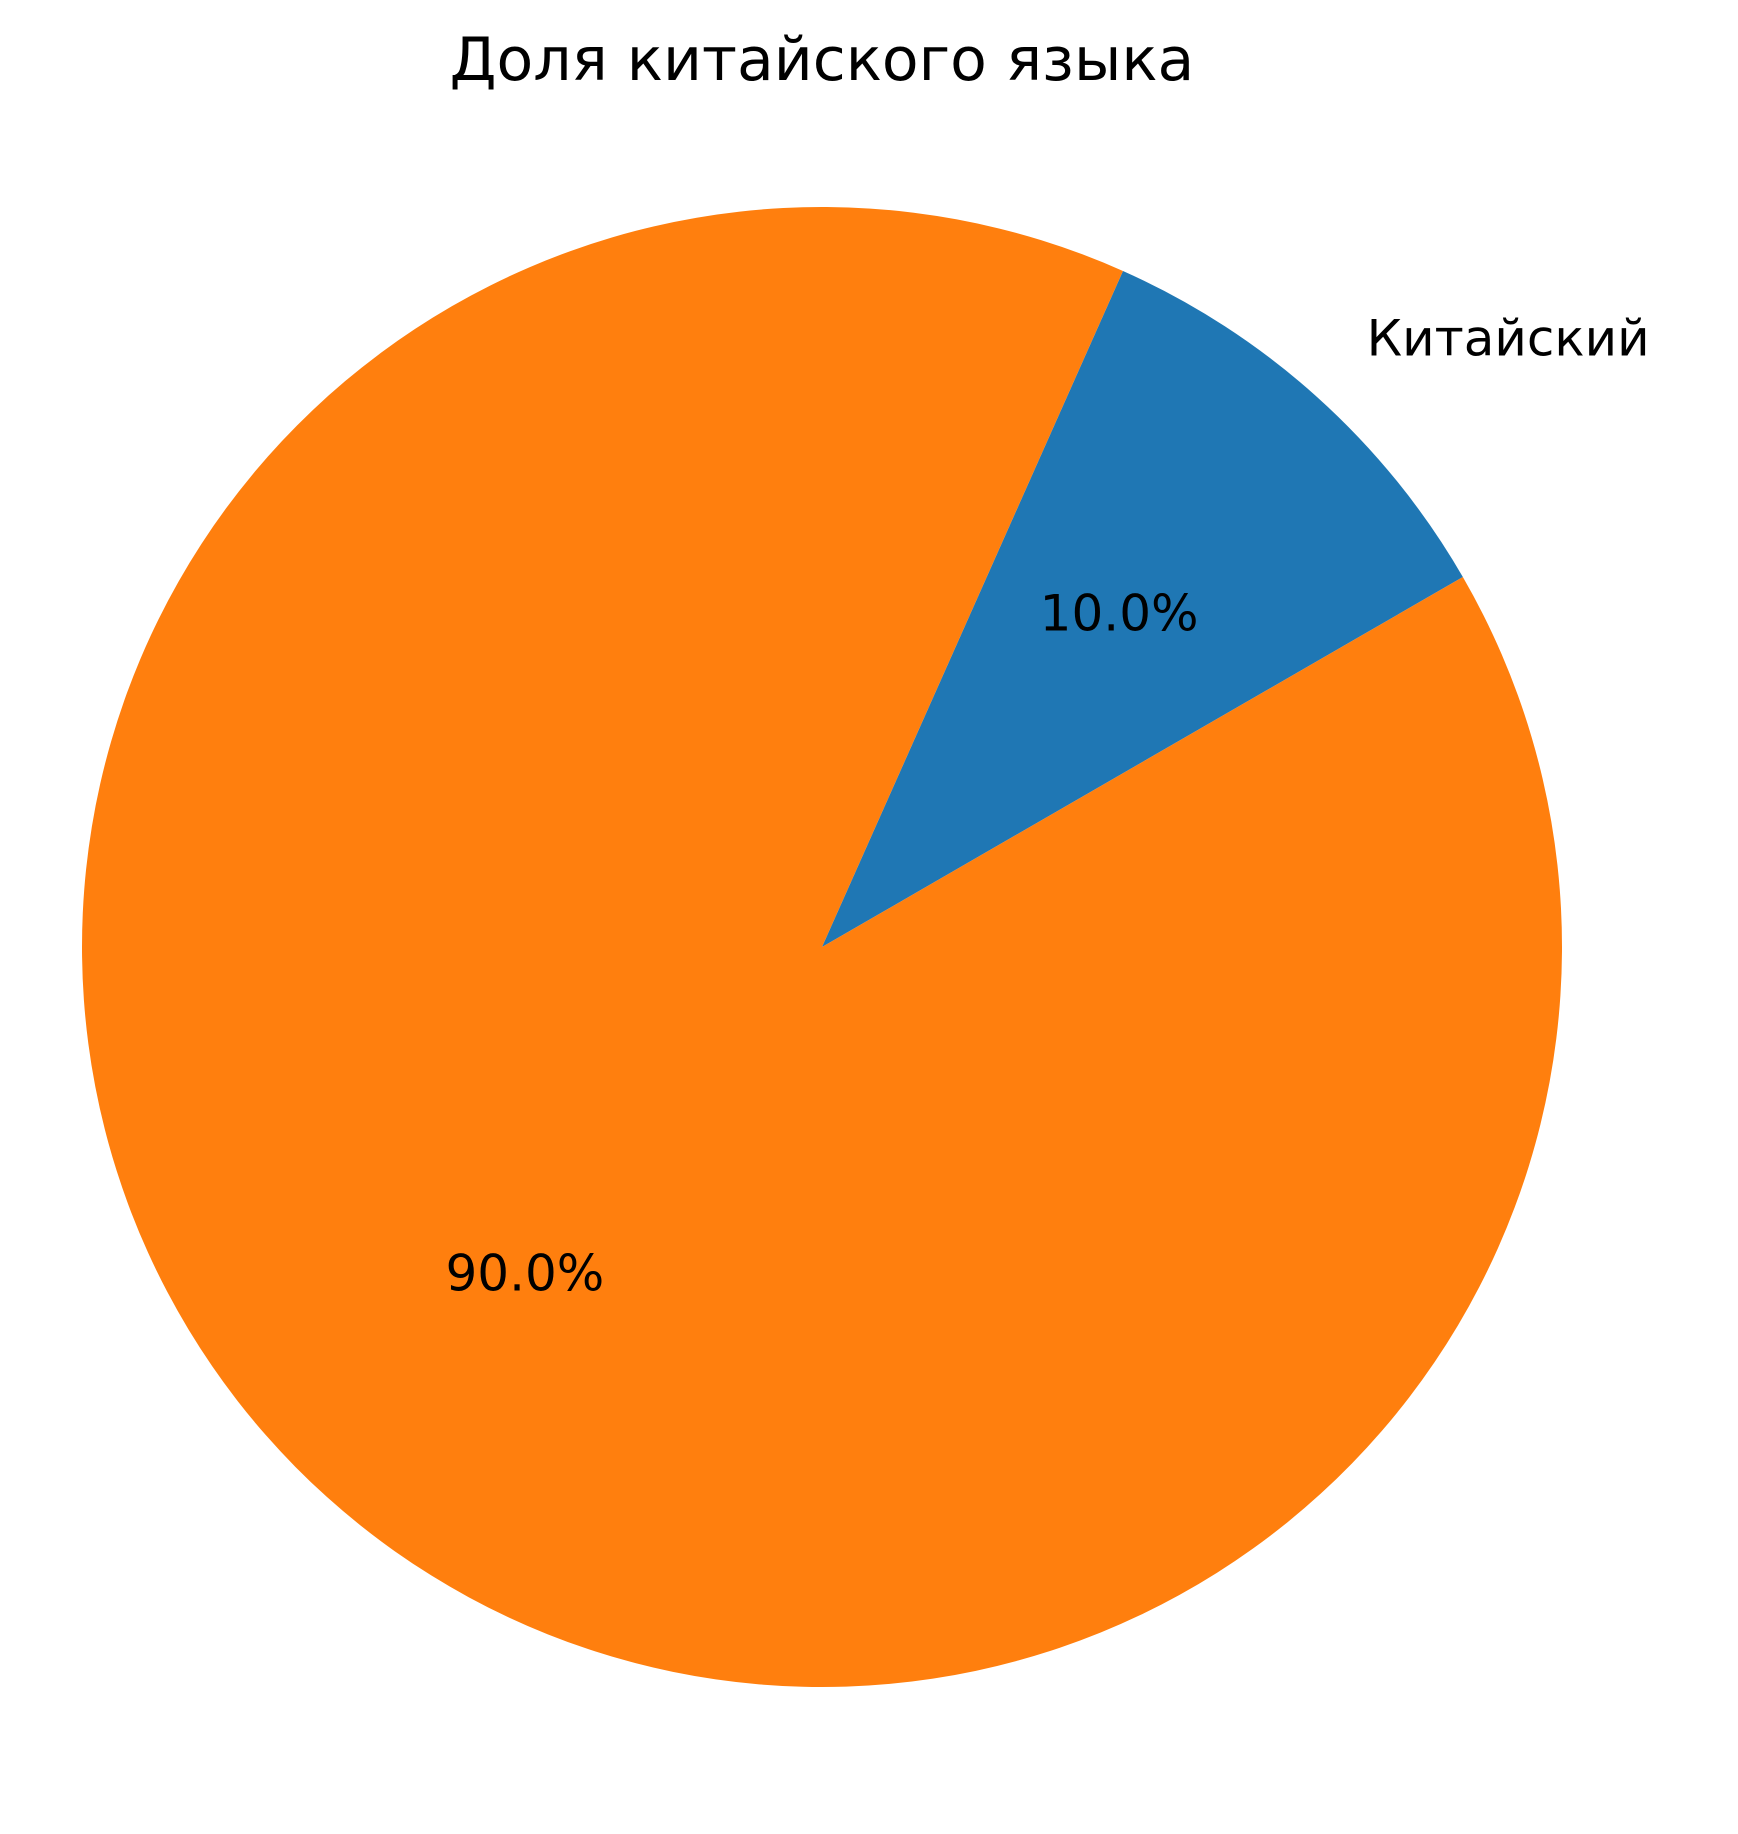 The image size is (1738, 1834). I want to click on pie-category-label-0: Китайский, so click(1508, 339).